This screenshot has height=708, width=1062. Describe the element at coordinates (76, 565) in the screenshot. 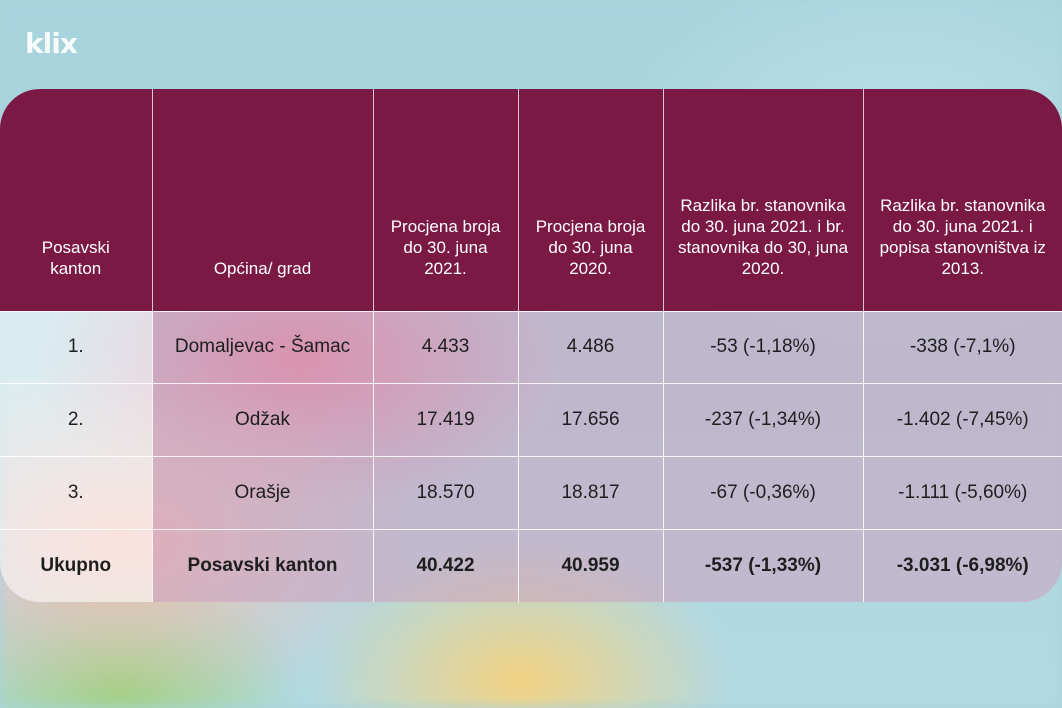

I see `total-label: Ukupno` at that location.